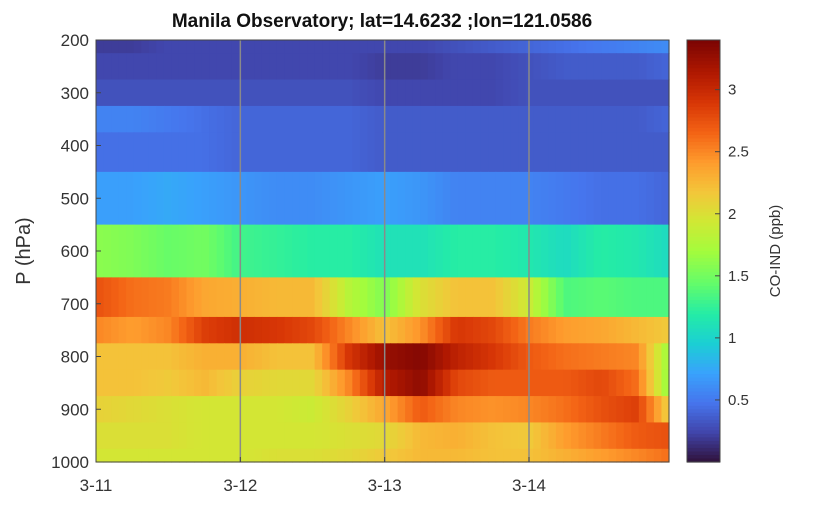  What do you see at coordinates (240, 485) in the screenshot?
I see `x-tick-label: 3-12` at bounding box center [240, 485].